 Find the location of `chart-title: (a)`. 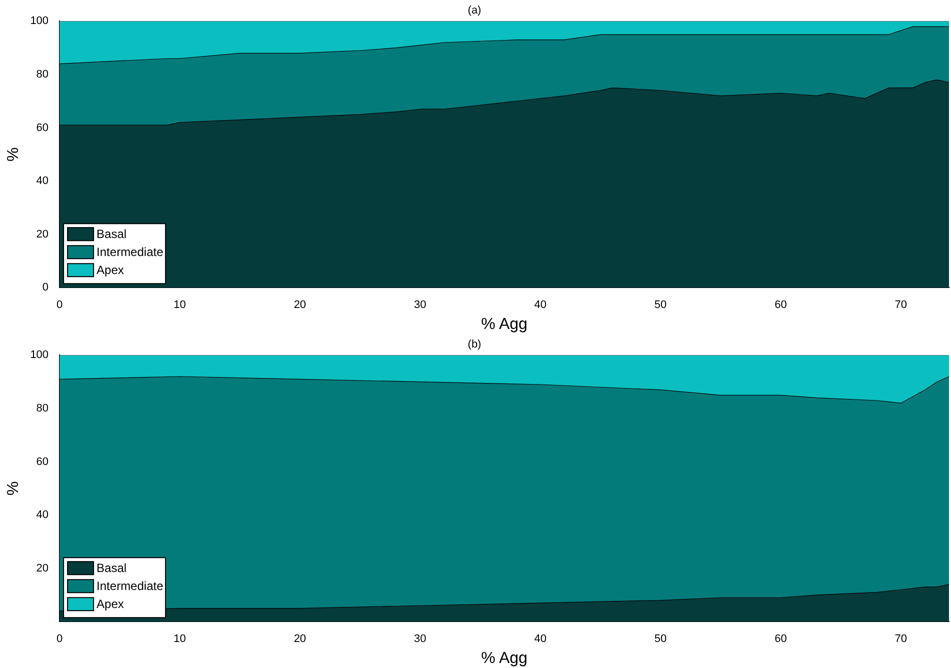

chart-title: (a) is located at coordinates (475, 10).